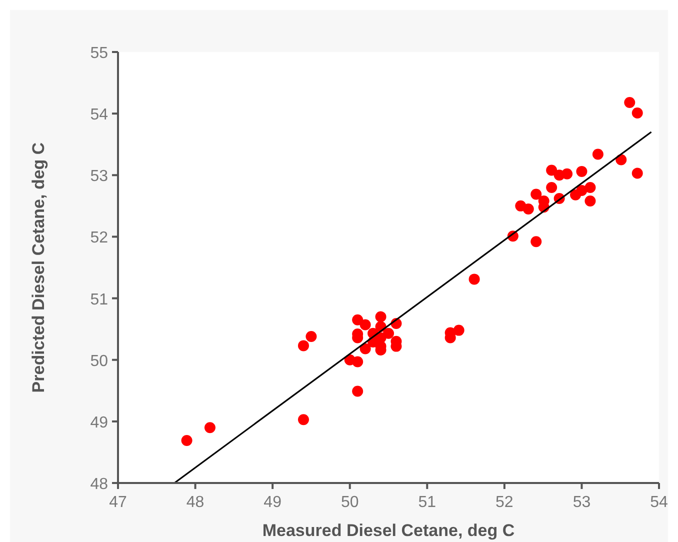 This screenshot has height=542, width=678. I want to click on y-axis-title: Predicted Diesel Cetane, deg C, so click(38, 267).